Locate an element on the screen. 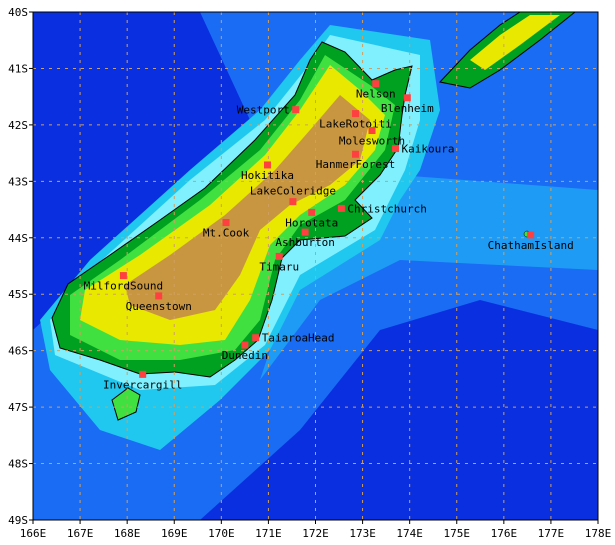  station-label: TaiaroaHead is located at coordinates (298, 338).